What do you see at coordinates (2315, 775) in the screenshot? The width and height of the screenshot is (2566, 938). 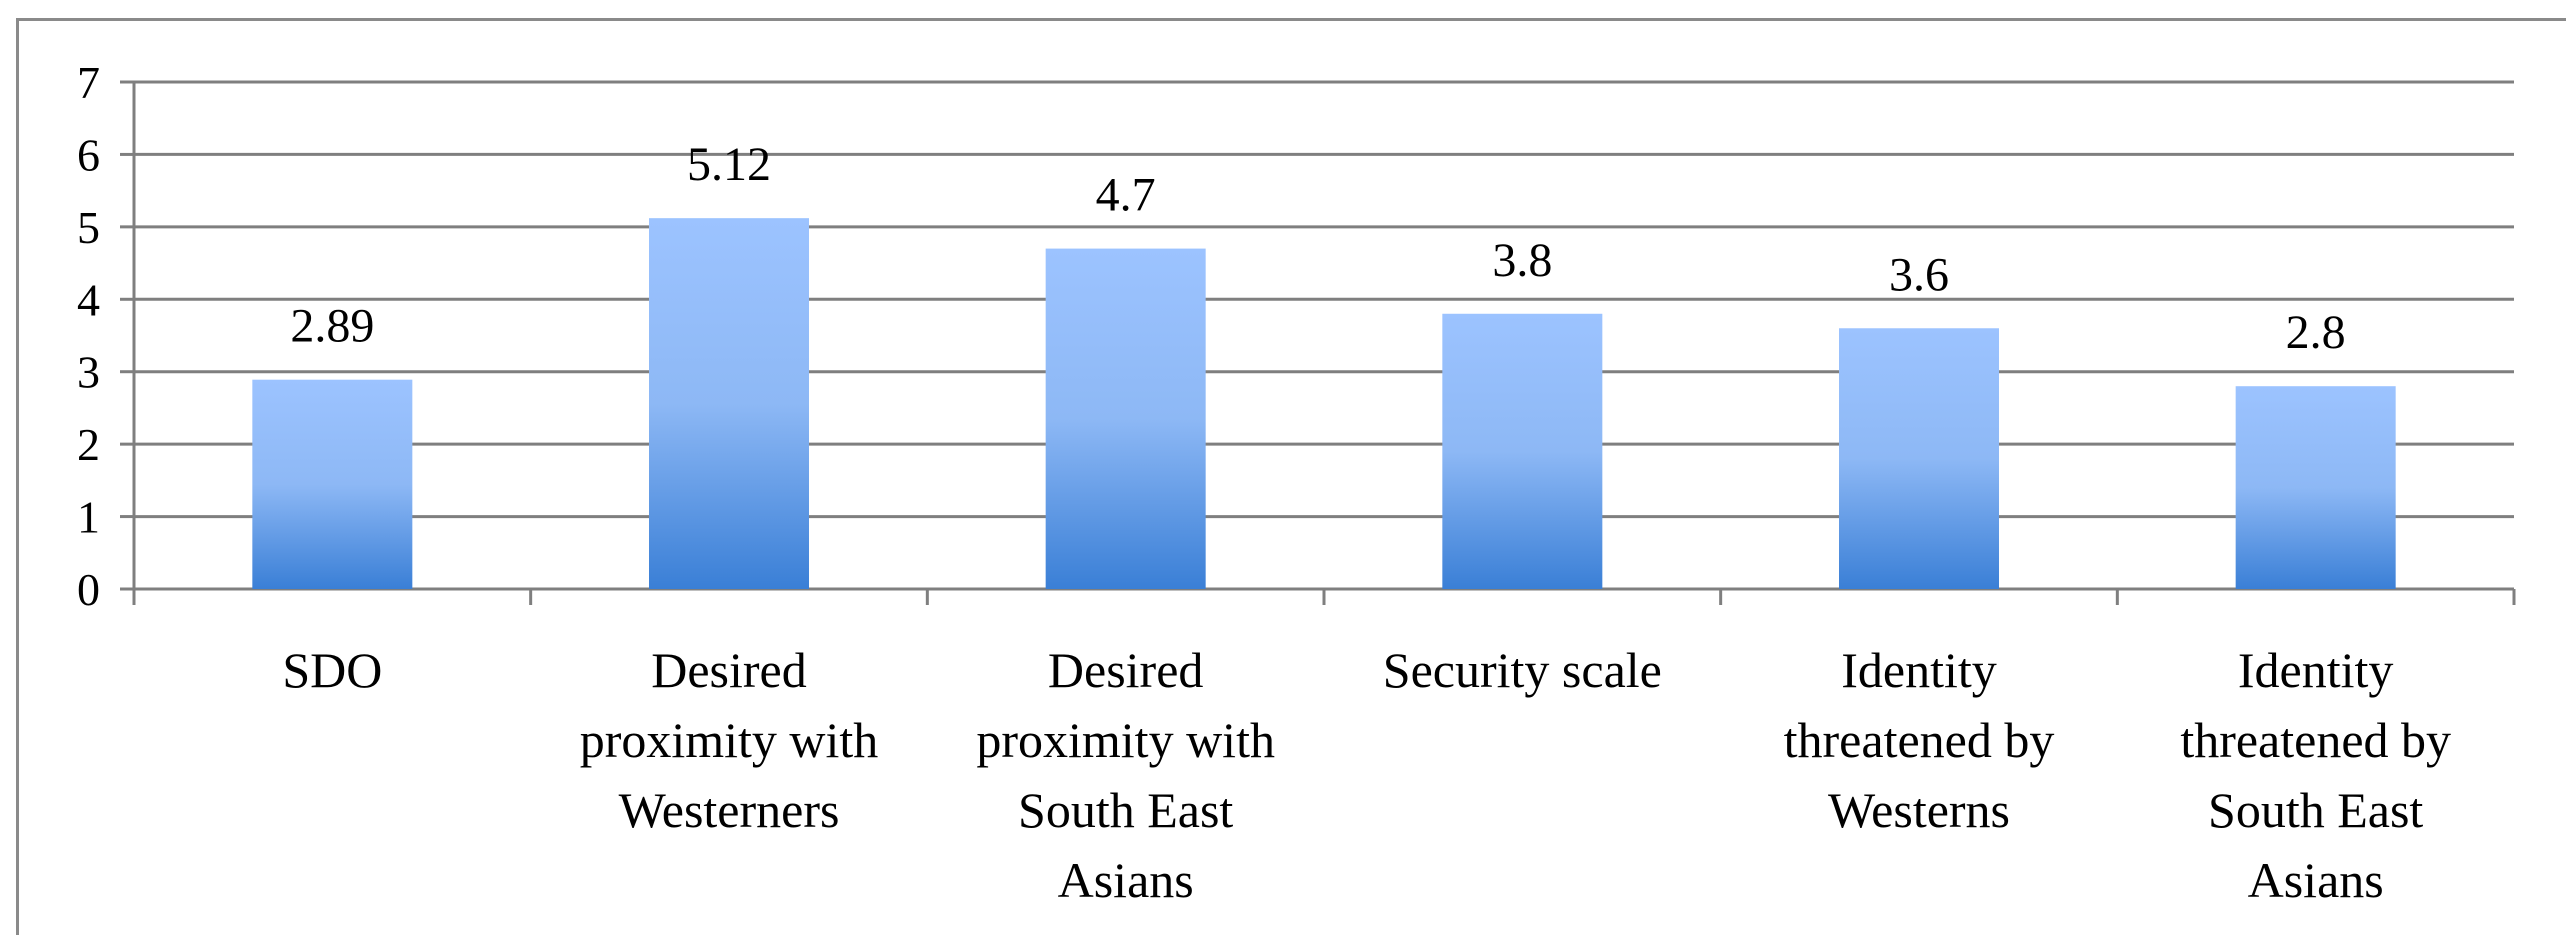 I see `category-label: Identity threatened by South East Asians` at bounding box center [2315, 775].